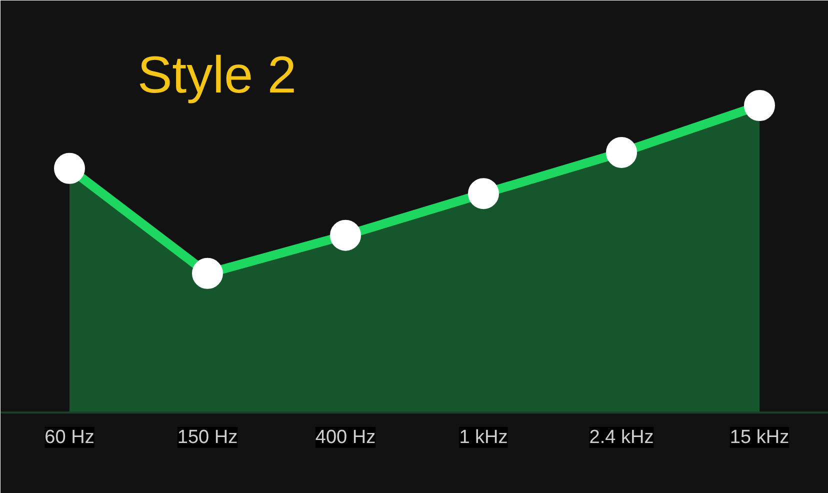  I want to click on x-tick-label: 2.4 kHz, so click(621, 437).